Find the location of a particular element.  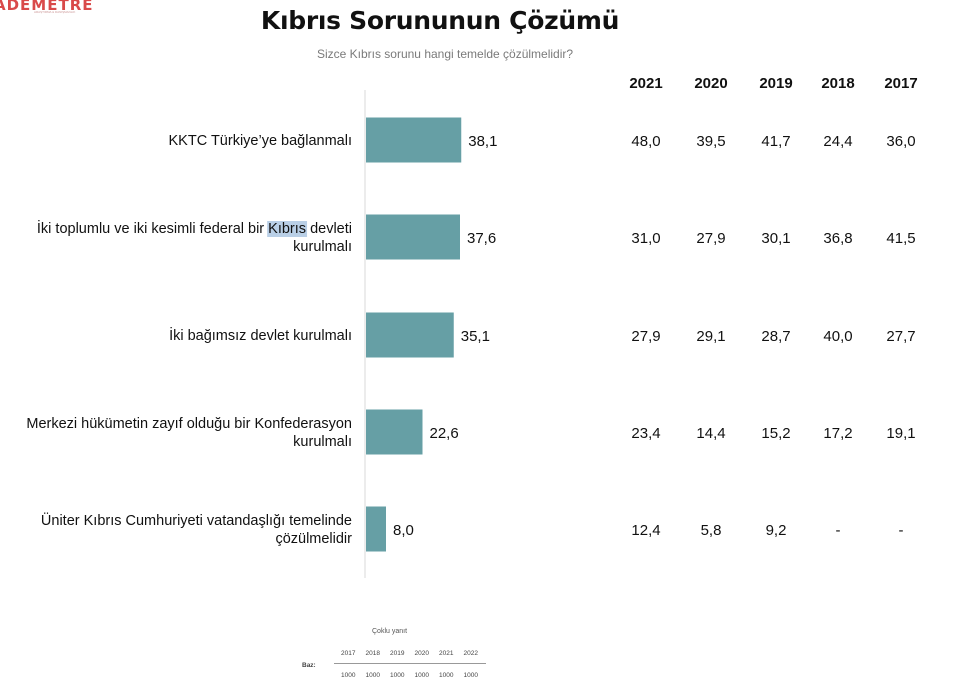

base-divider is located at coordinates (410, 663).